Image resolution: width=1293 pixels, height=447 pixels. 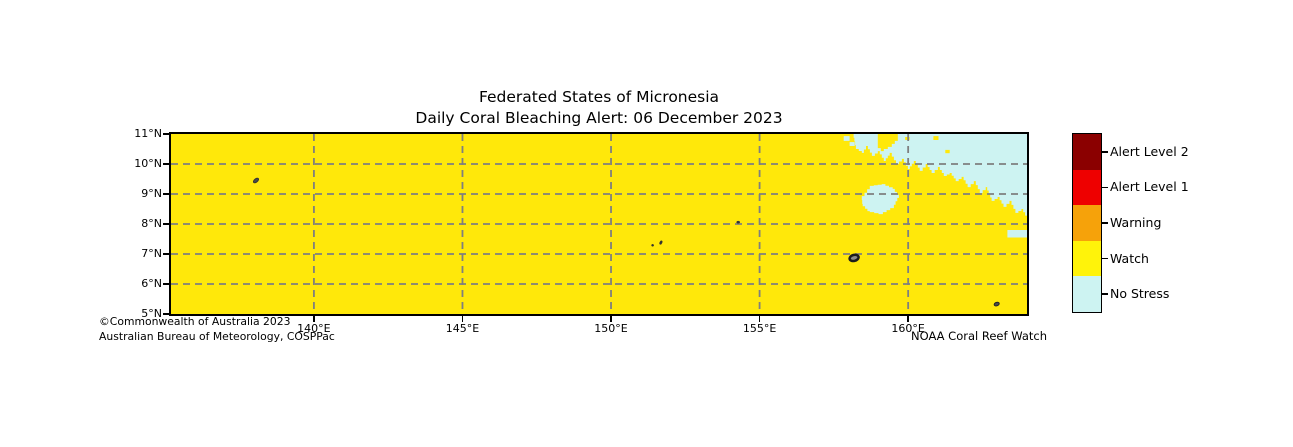 What do you see at coordinates (151, 223) in the screenshot?
I see `y-tick-label: 8°N` at bounding box center [151, 223].